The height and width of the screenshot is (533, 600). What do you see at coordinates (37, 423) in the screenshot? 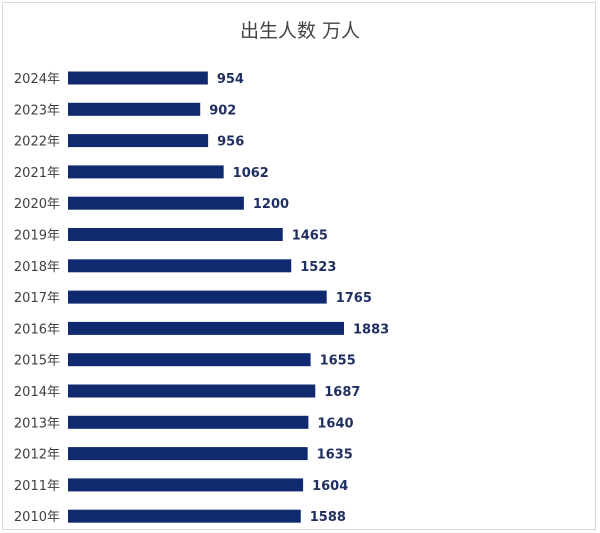
I see `category-label: 2013年` at bounding box center [37, 423].